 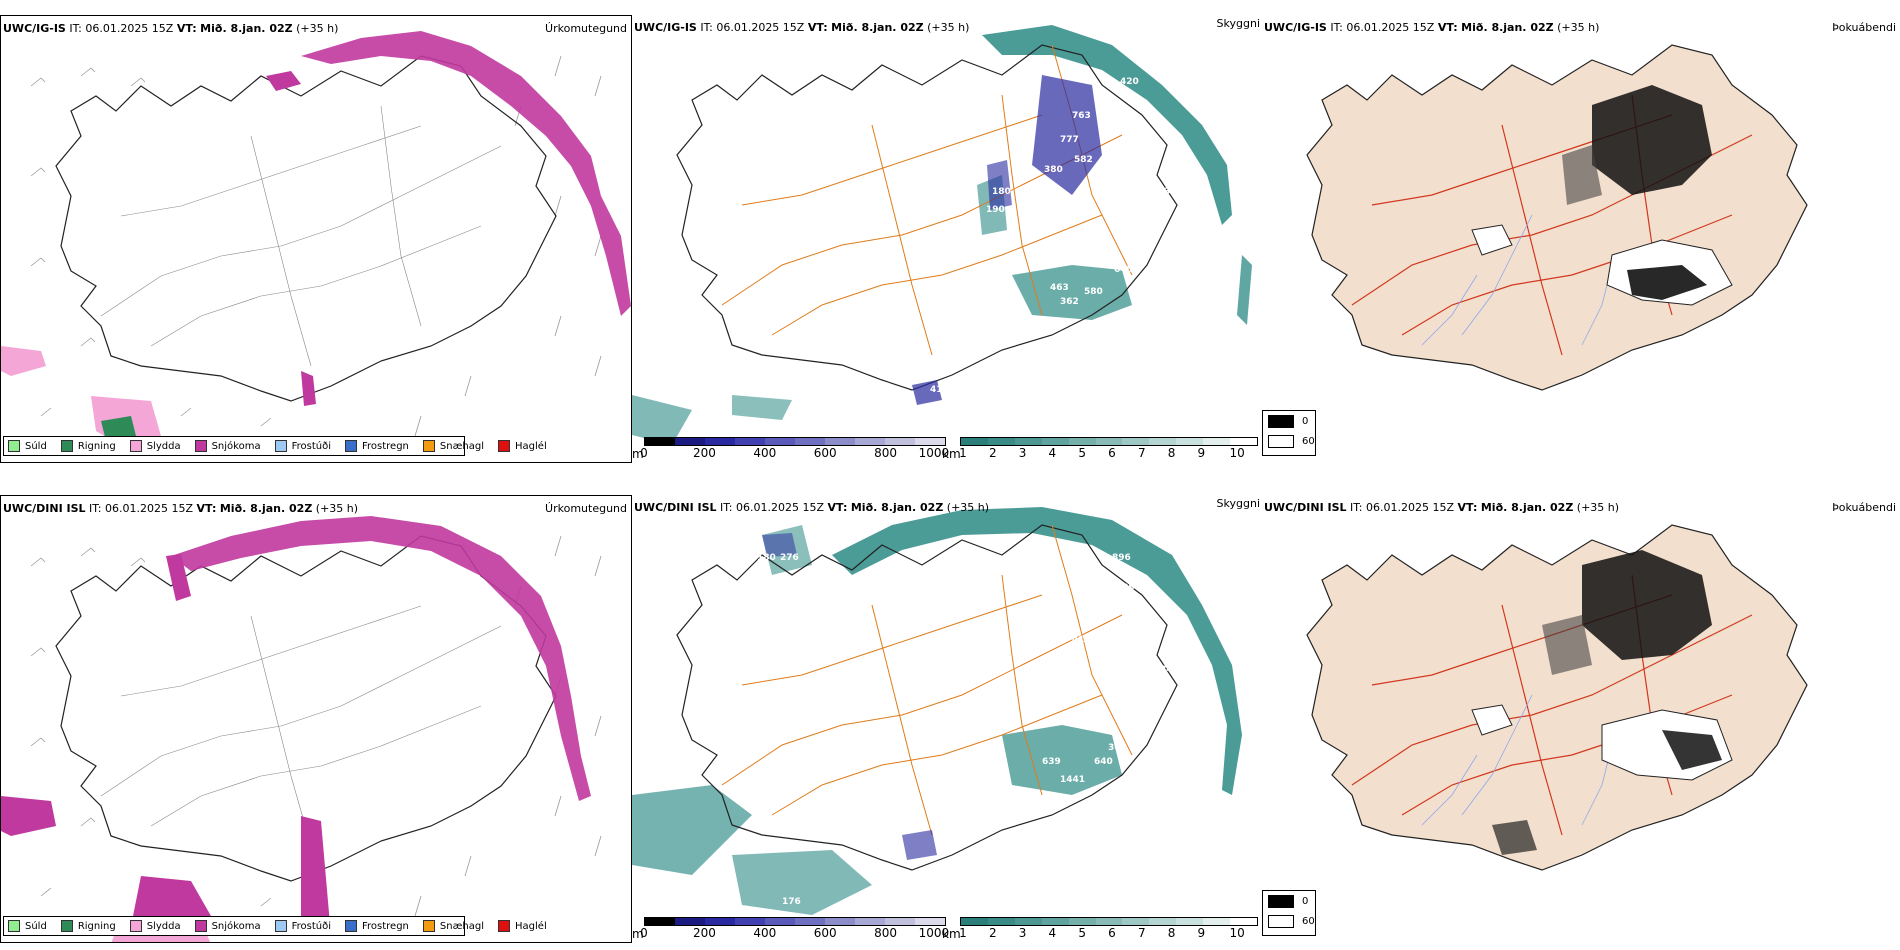 What do you see at coordinates (311, 926) in the screenshot?
I see `legend-label: Frostúði` at bounding box center [311, 926].